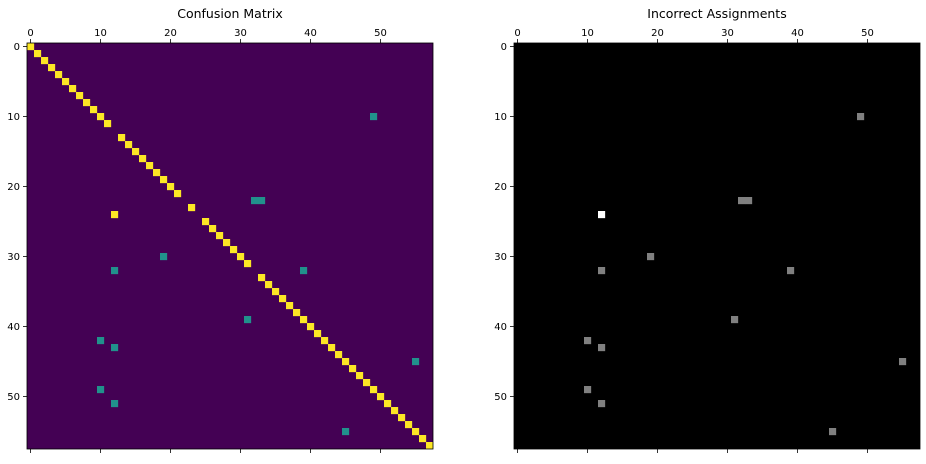  I want to click on incorrect-assignments-ytick-label: 40, so click(500, 327).